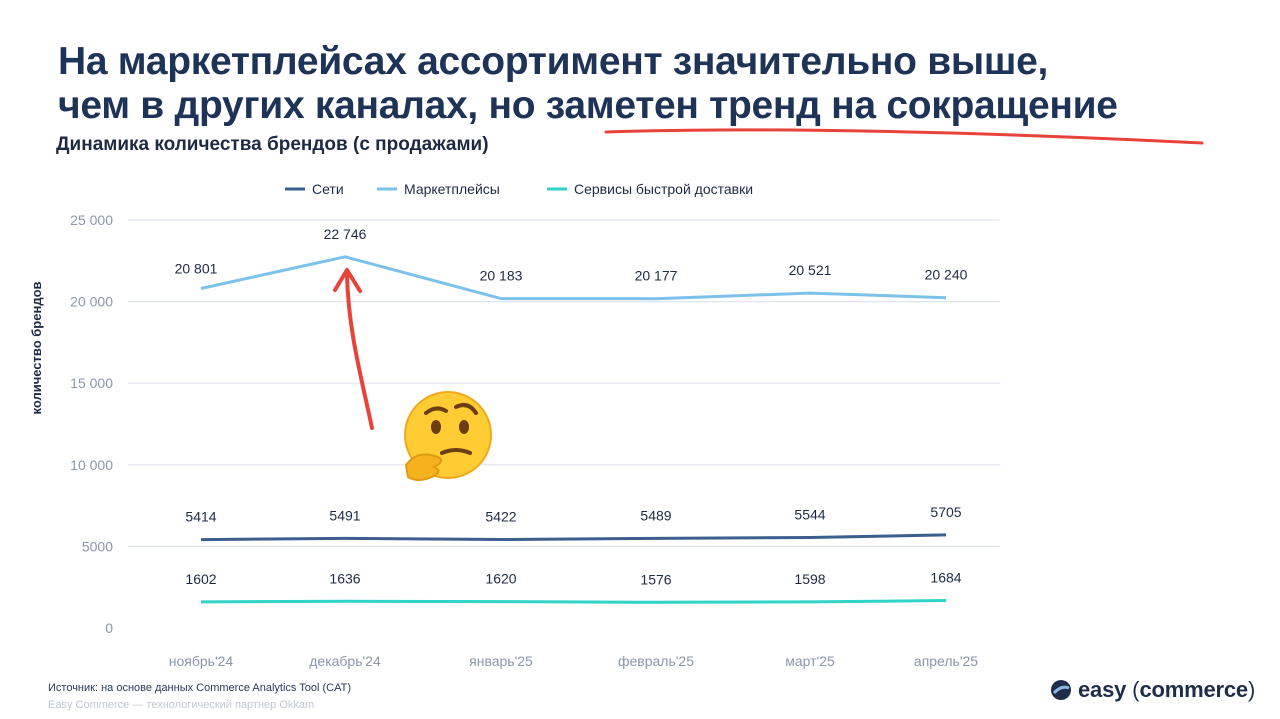 The height and width of the screenshot is (719, 1280). What do you see at coordinates (946, 661) in the screenshot?
I see `x-tick-label: апрель'25` at bounding box center [946, 661].